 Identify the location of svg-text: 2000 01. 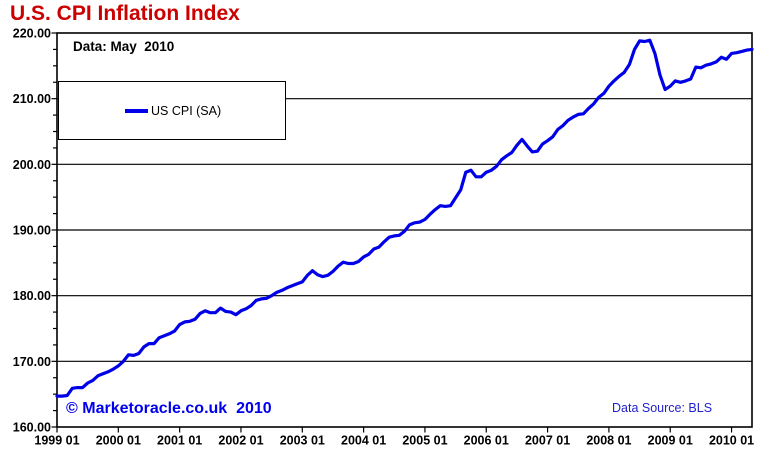
(118, 441).